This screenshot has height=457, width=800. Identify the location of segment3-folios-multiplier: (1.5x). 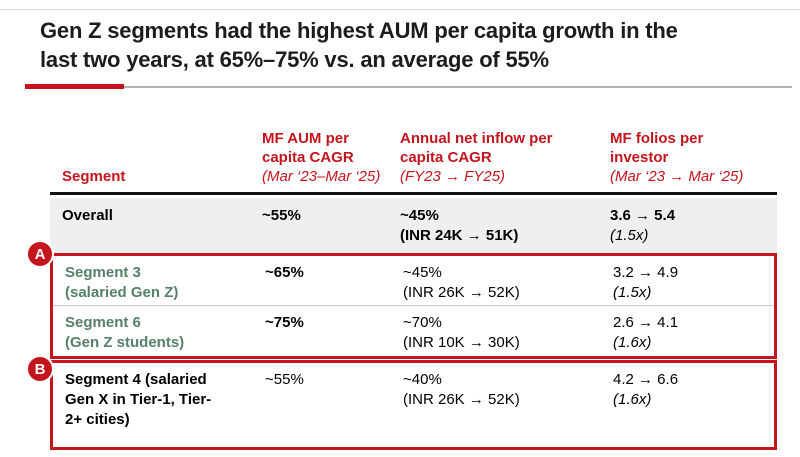
(632, 292).